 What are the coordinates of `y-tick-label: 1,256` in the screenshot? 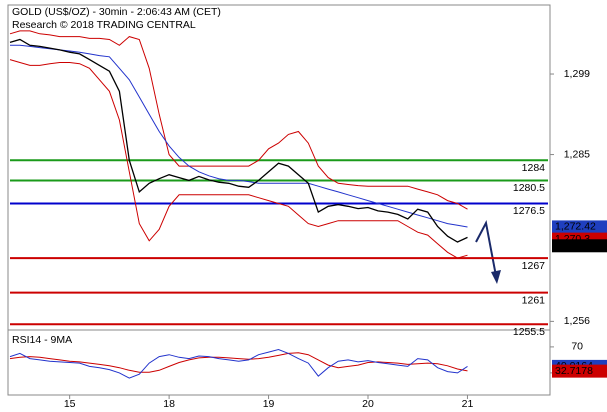 It's located at (577, 321).